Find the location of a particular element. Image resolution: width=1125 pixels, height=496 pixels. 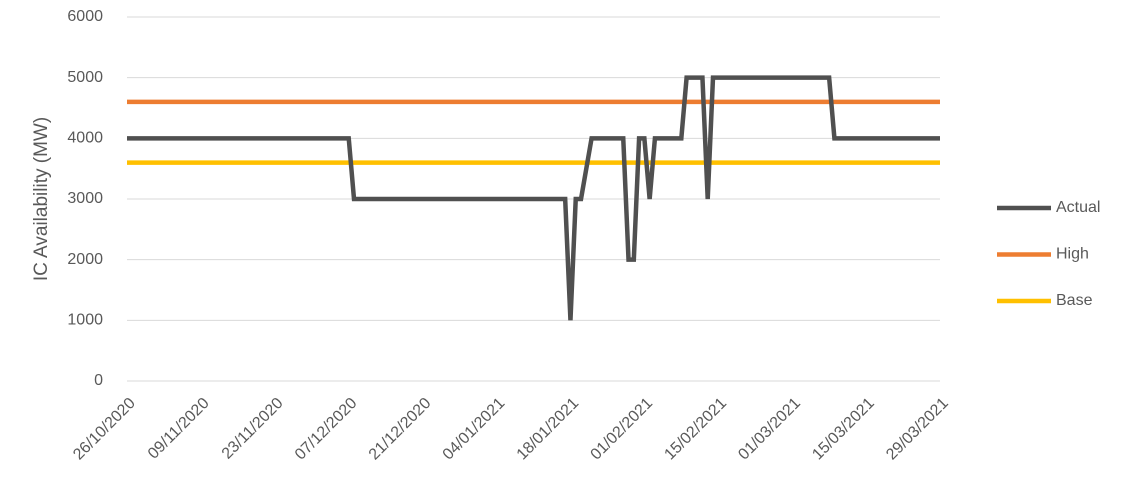

x-tick-label: 01/02/2021 is located at coordinates (622, 429).